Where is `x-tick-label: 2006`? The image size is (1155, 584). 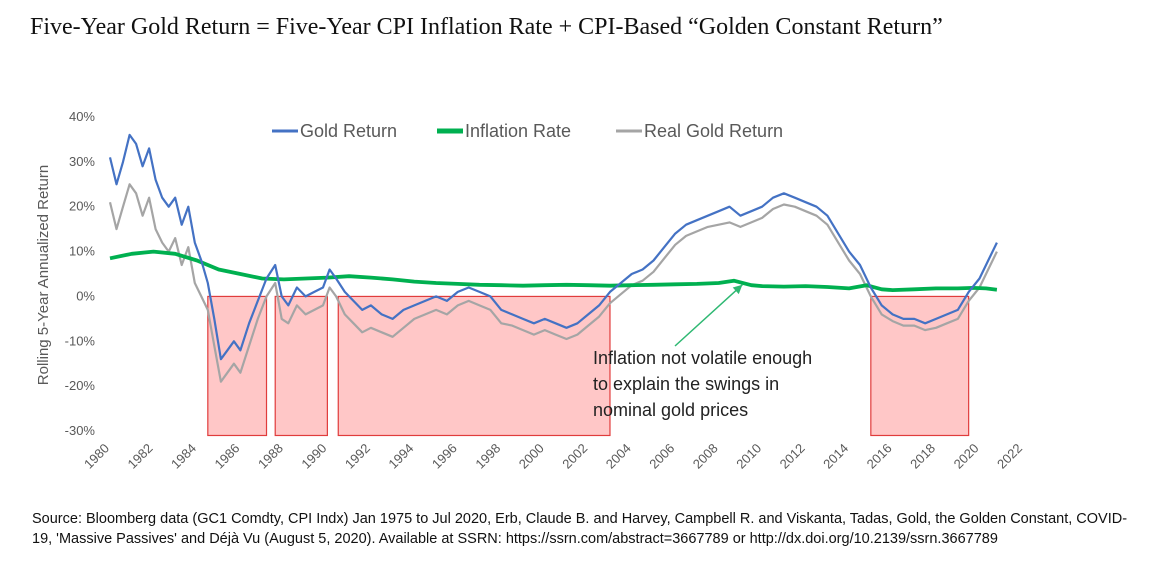 x-tick-label: 2006 is located at coordinates (661, 456).